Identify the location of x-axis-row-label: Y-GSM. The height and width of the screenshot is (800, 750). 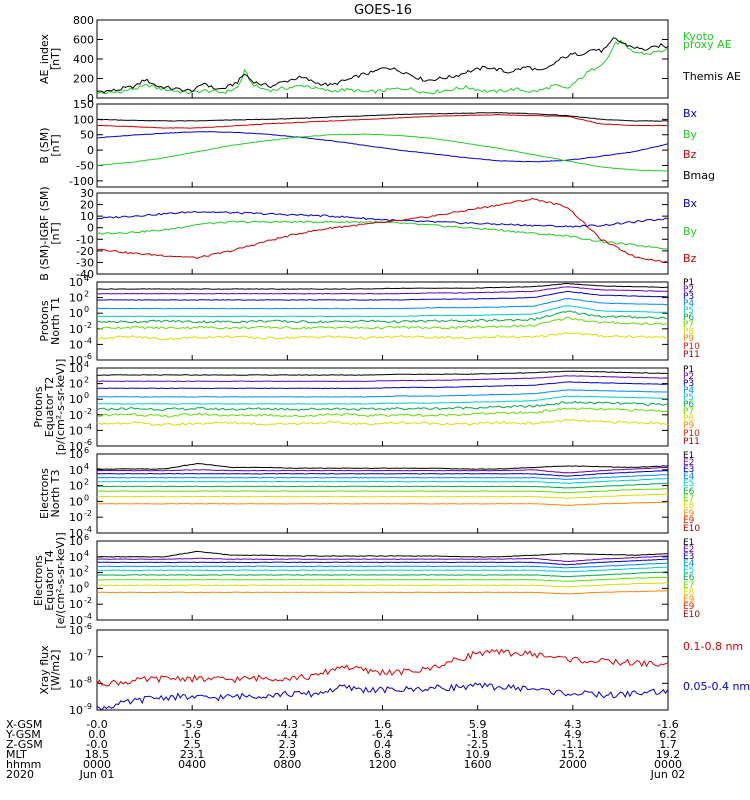
(23, 734).